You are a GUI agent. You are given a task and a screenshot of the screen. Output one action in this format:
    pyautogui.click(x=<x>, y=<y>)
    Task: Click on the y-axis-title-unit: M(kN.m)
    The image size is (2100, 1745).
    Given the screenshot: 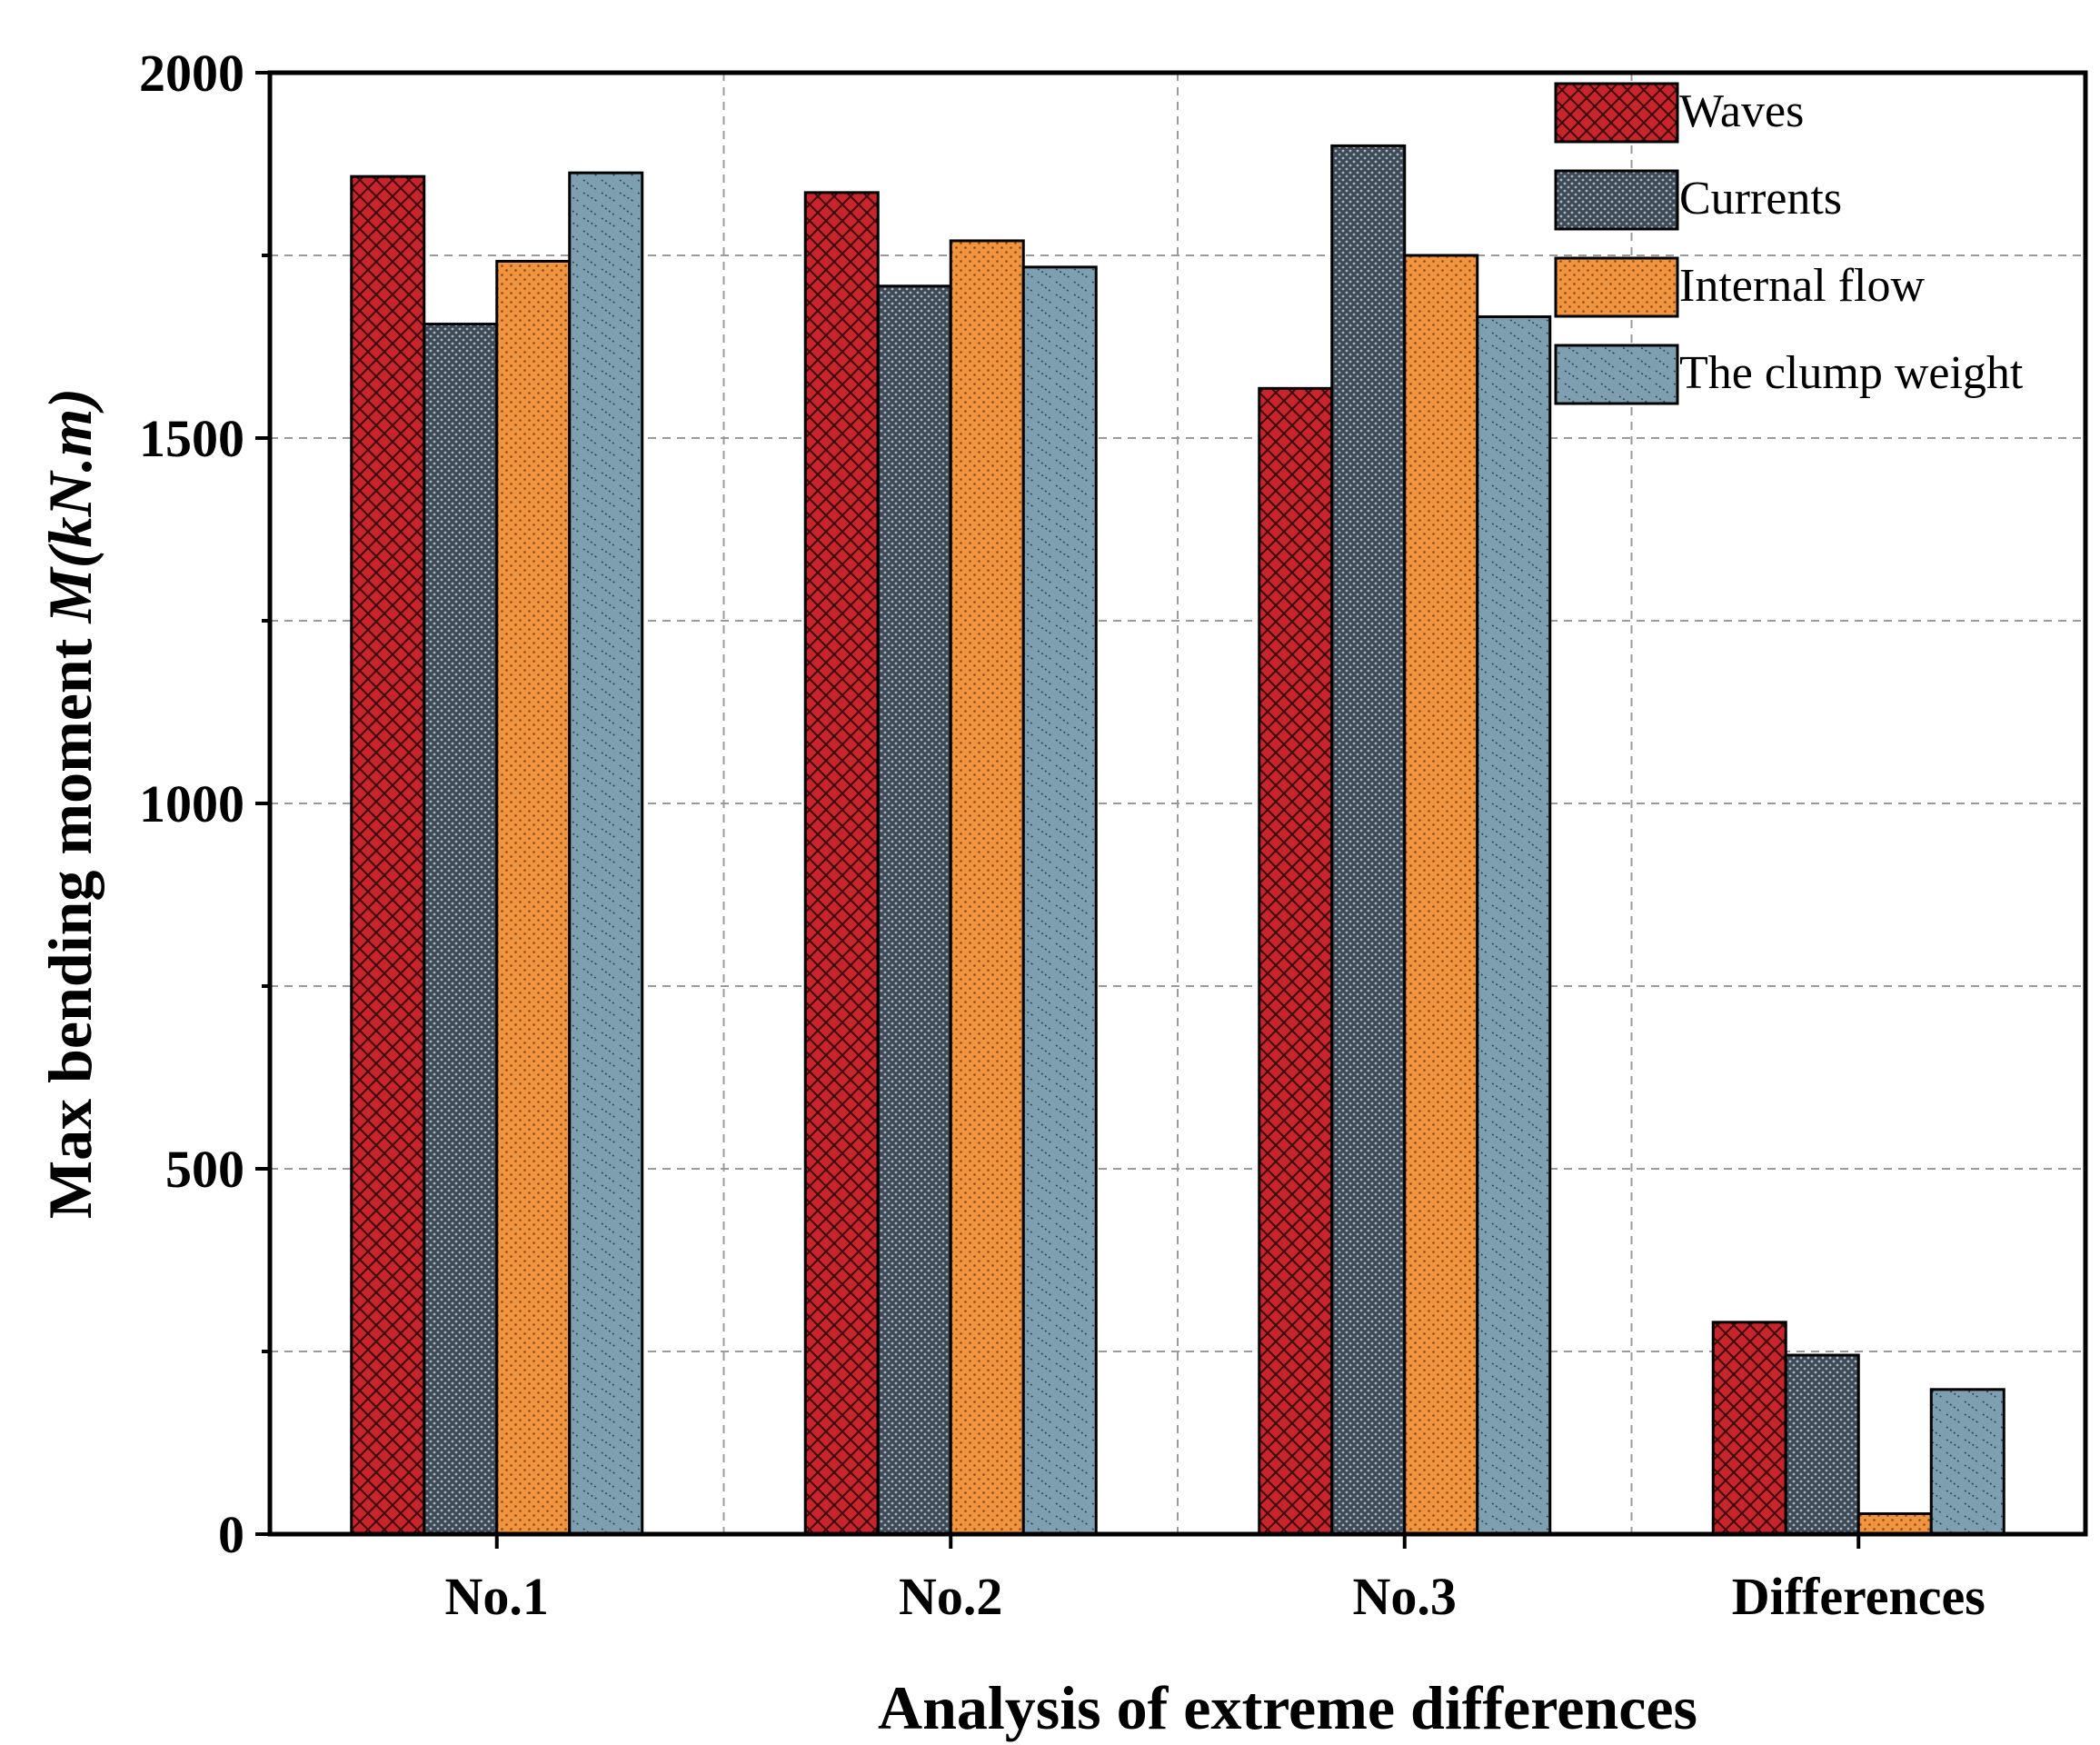 What is the action you would take?
    pyautogui.click(x=70, y=506)
    